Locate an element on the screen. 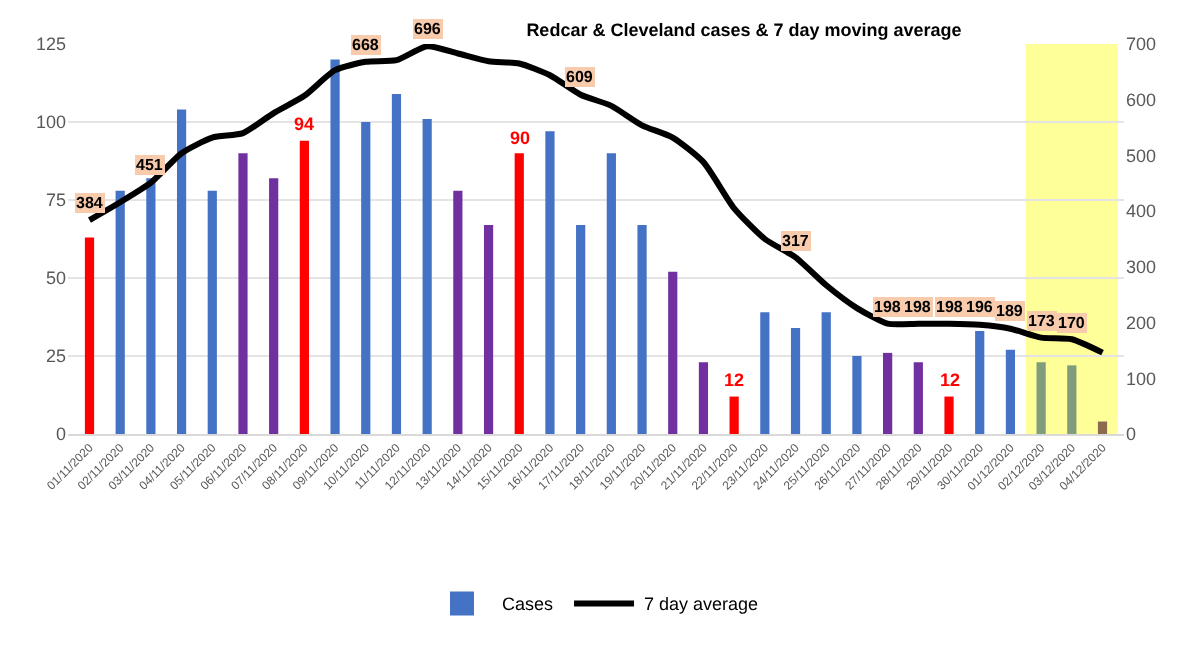 This screenshot has height=656, width=1200. y2-tick-label: 100 is located at coordinates (1141, 378).